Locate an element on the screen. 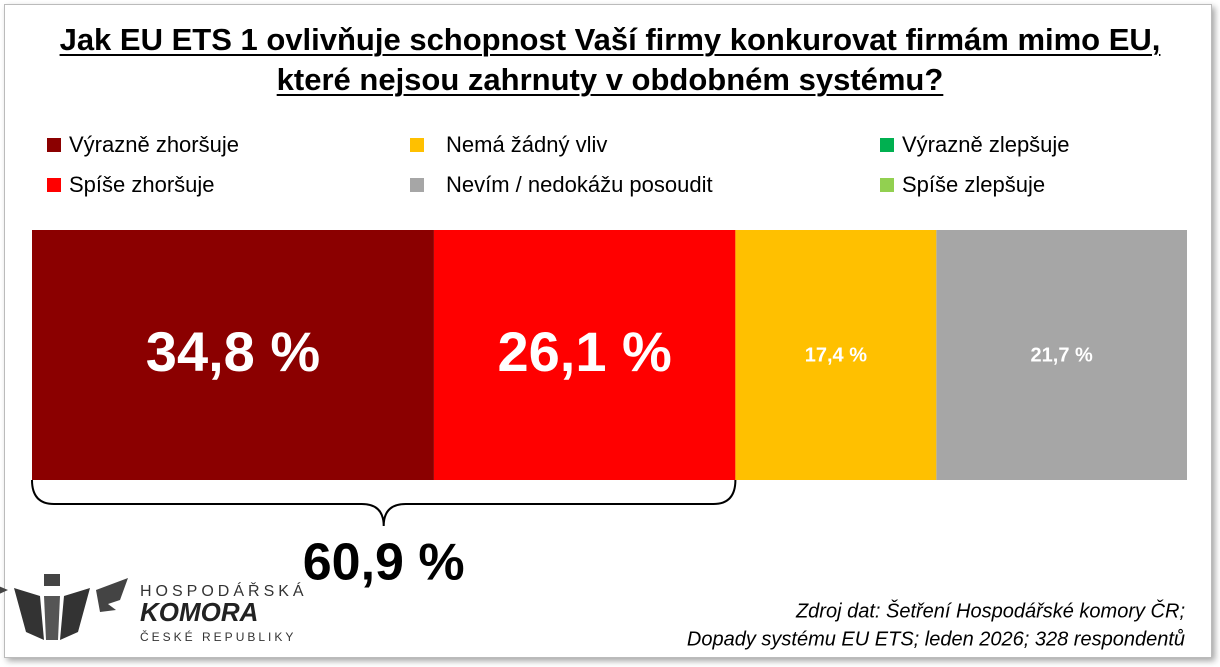 Image resolution: width=1220 pixels, height=667 pixels. legend-label: Výrazně zhoršuje is located at coordinates (154, 144).